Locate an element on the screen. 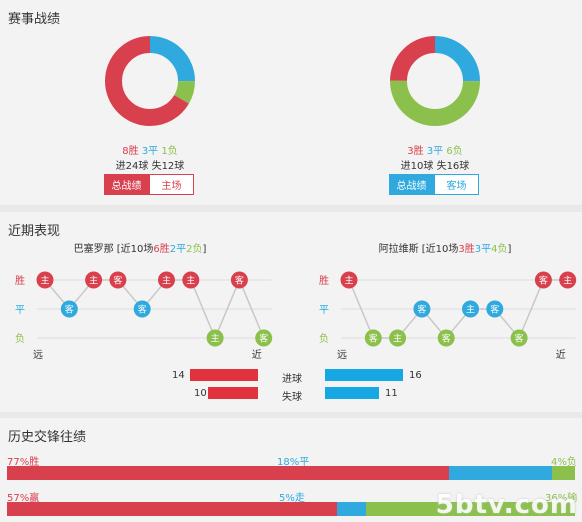 This screenshot has height=522, width=582. left-form-suffix: ] is located at coordinates (204, 249).